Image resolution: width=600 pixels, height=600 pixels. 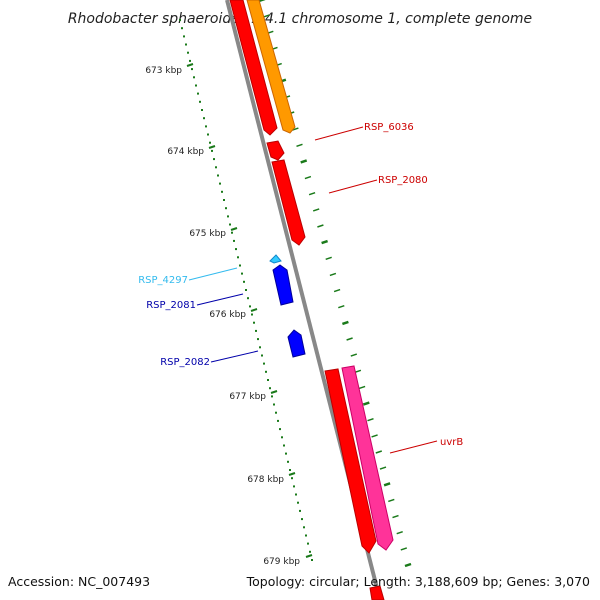 I want to click on gene-label-RSP_2080: RSP_2080, so click(x=403, y=180).